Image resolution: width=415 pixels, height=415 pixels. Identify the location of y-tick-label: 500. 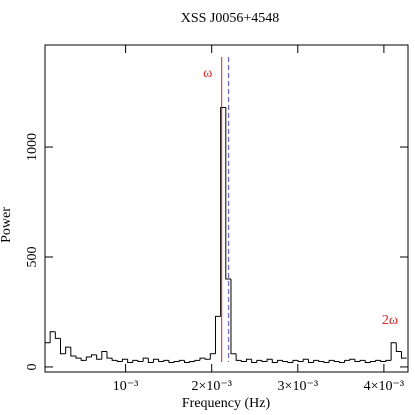
(32, 256).